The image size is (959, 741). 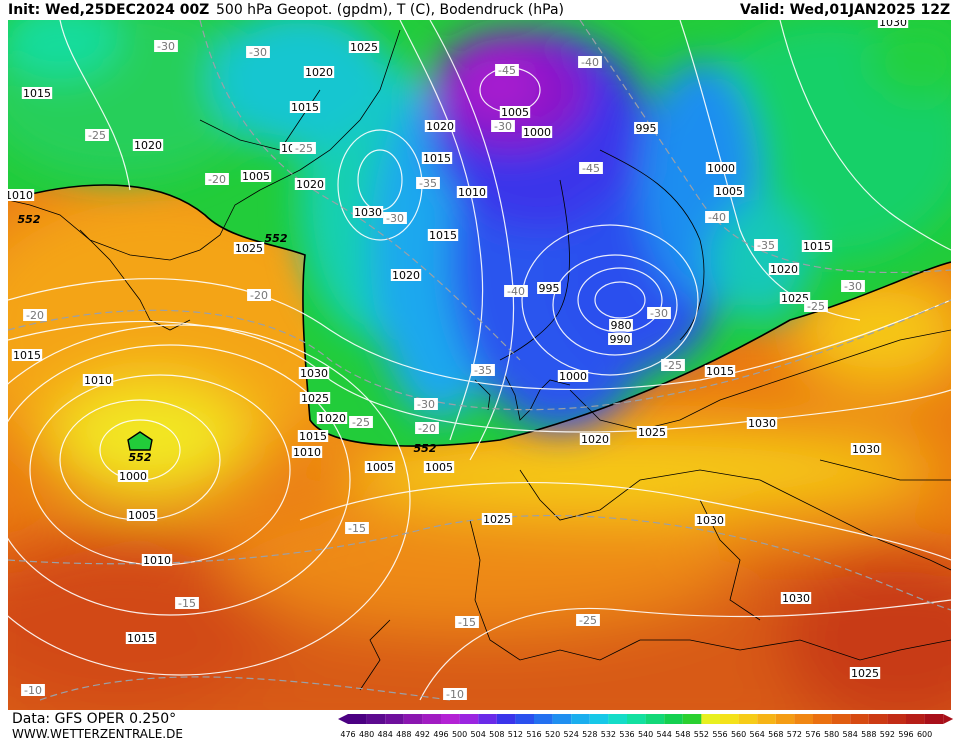 I want to click on height-contour-labels: 552 552 552 552, so click(x=227, y=338).